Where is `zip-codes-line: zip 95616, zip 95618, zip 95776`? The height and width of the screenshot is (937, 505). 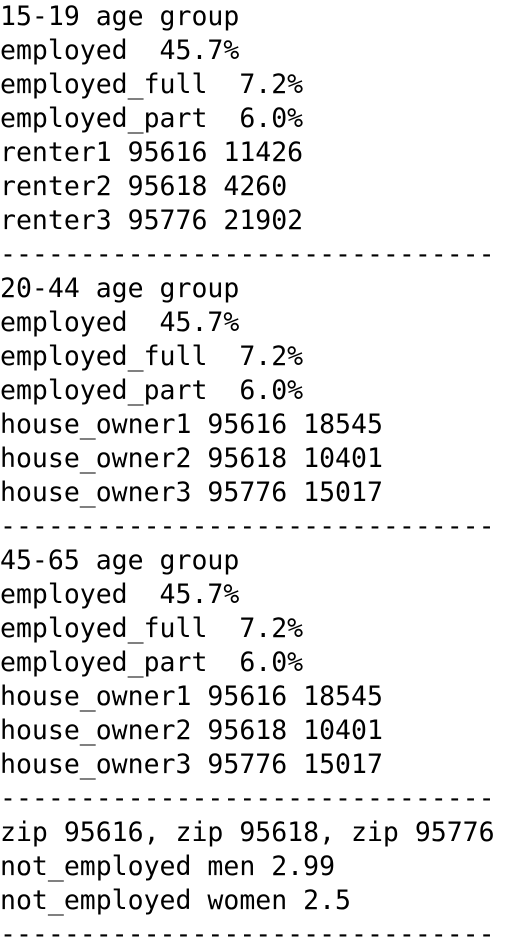 zip-codes-line: zip 95616, zip 95618, zip 95776 is located at coordinates (247, 832).